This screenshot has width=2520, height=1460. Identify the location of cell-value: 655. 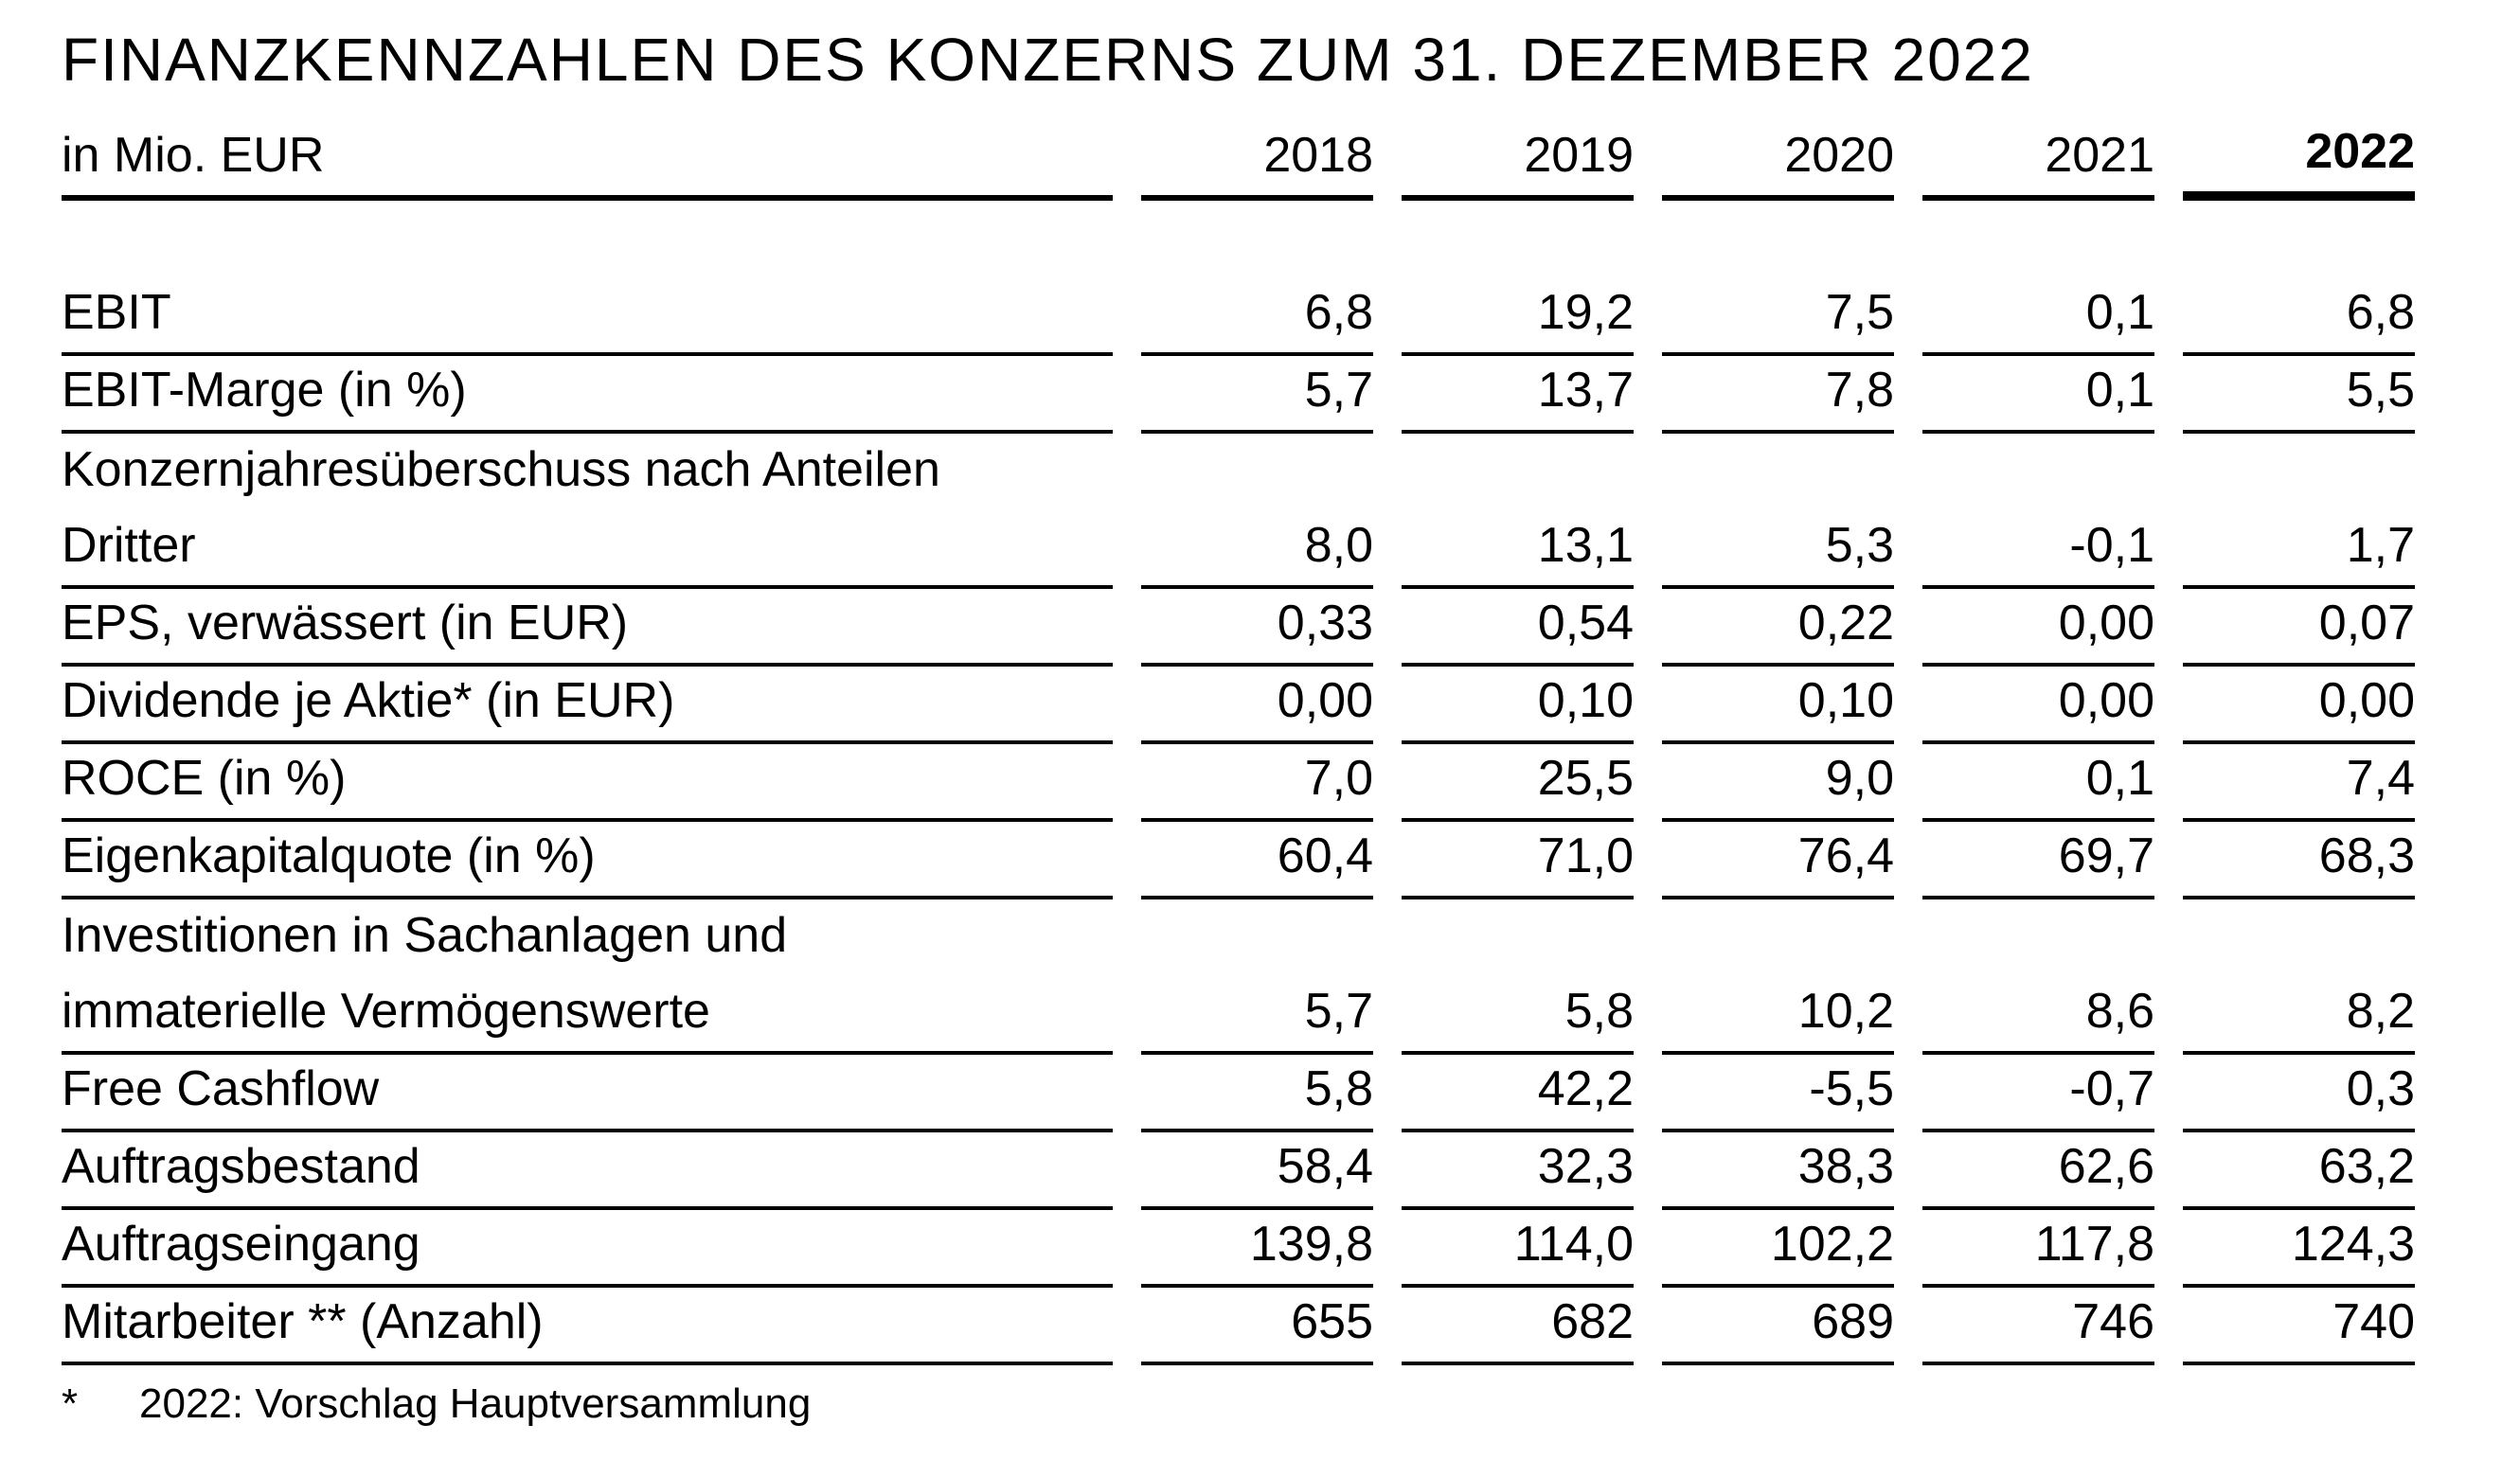
(1257, 1324).